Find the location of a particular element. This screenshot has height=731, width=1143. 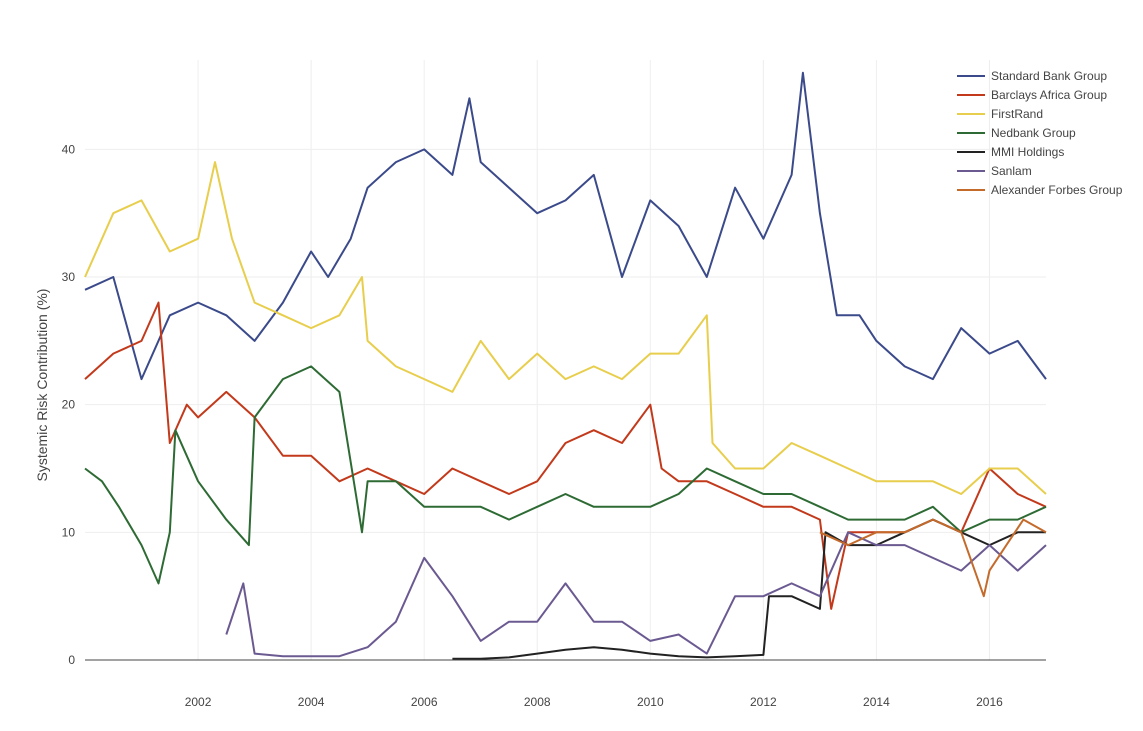

legend-label: Sanlam is located at coordinates (1011, 171).